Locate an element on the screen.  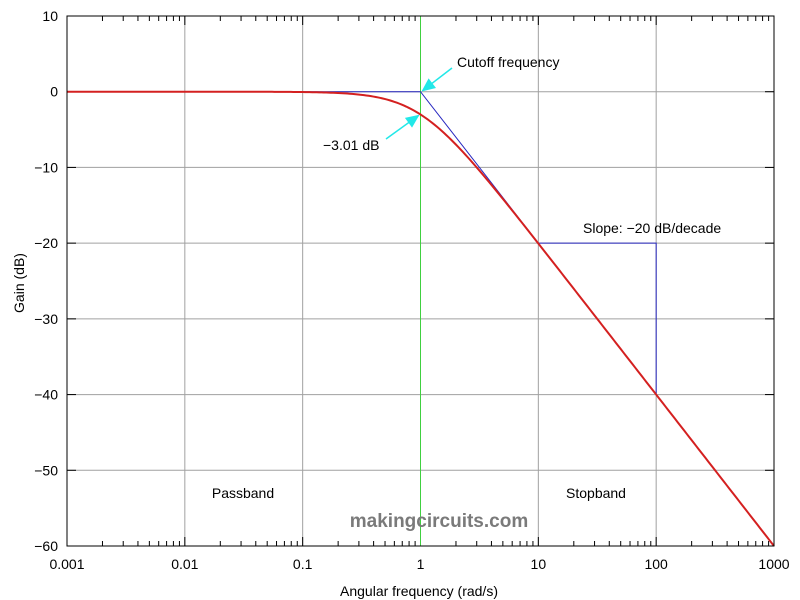
minus-3db-arrow-head is located at coordinates (412, 121).